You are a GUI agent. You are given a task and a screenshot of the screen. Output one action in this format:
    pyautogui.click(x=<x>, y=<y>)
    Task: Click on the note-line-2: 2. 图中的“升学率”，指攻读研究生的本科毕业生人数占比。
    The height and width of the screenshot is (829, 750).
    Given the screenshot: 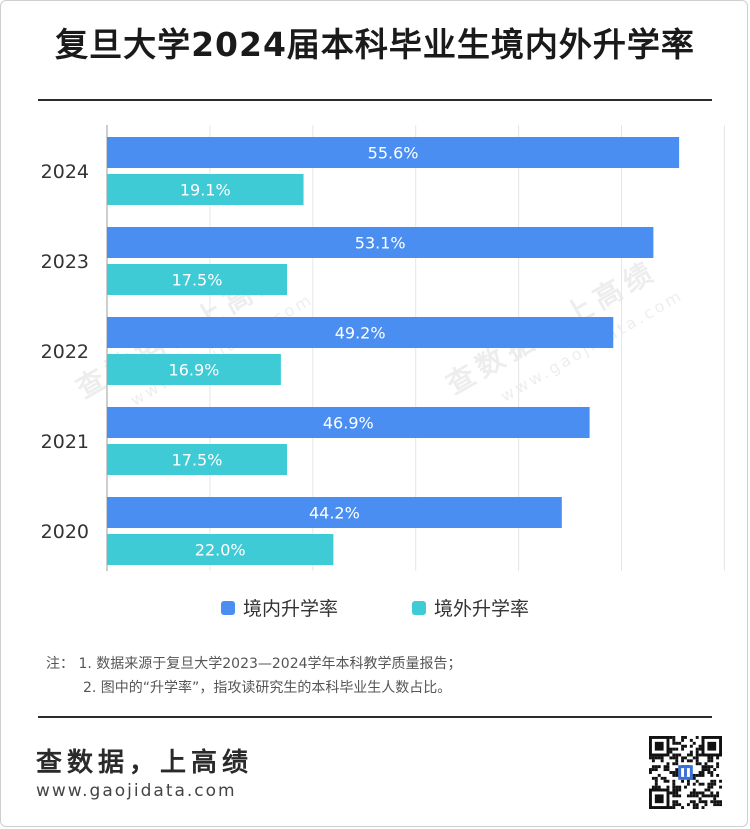 What is the action you would take?
    pyautogui.click(x=267, y=688)
    